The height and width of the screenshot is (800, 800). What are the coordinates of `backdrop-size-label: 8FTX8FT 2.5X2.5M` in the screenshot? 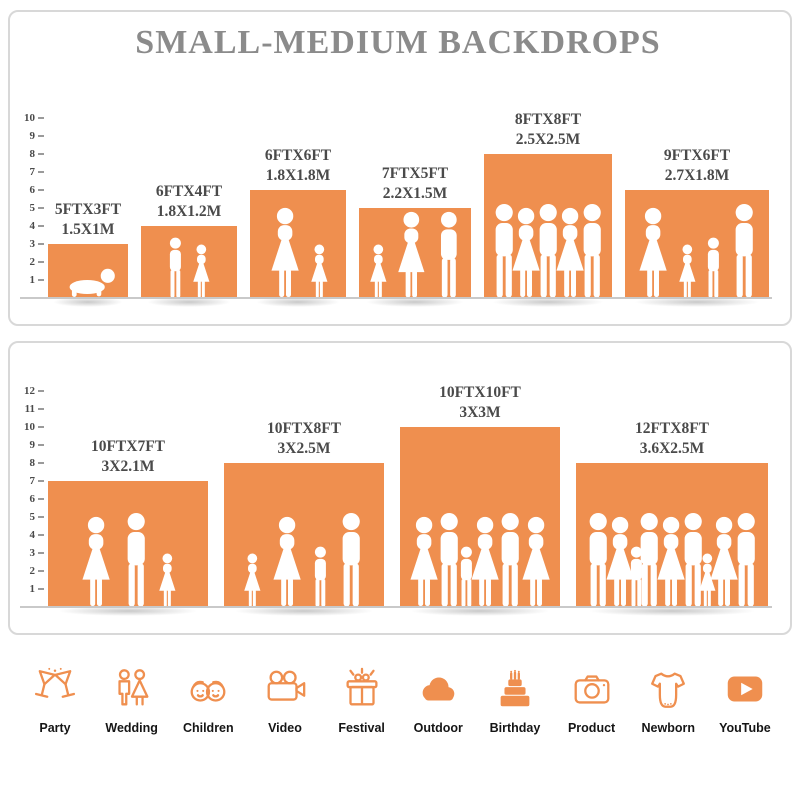 It's located at (548, 129).